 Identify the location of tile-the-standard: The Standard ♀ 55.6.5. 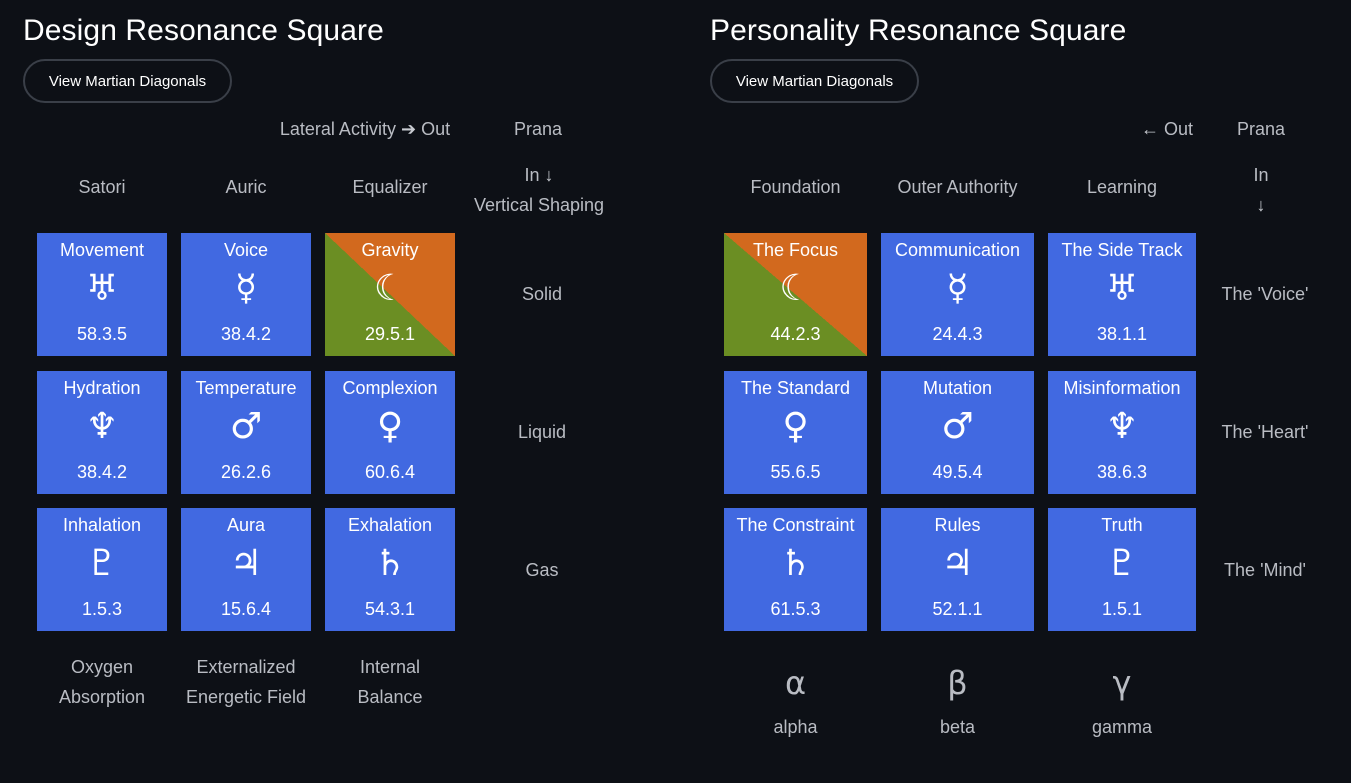
(795, 432).